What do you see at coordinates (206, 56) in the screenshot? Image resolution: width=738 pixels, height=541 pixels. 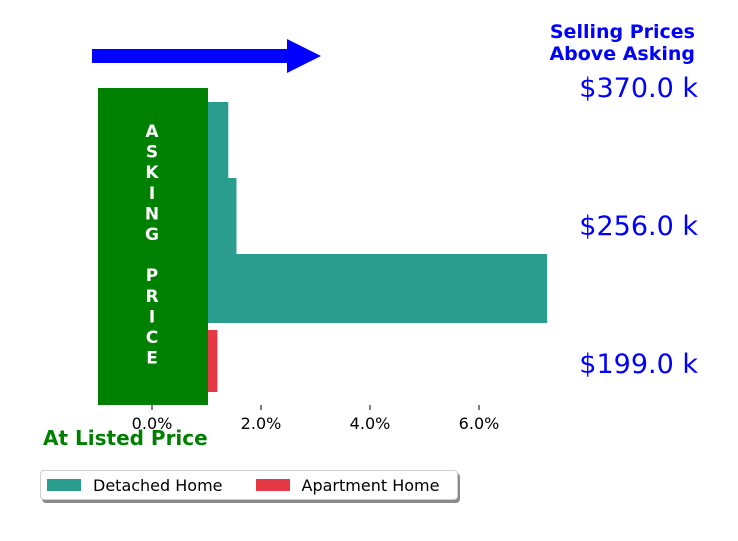 I see `arrow-right-icon` at bounding box center [206, 56].